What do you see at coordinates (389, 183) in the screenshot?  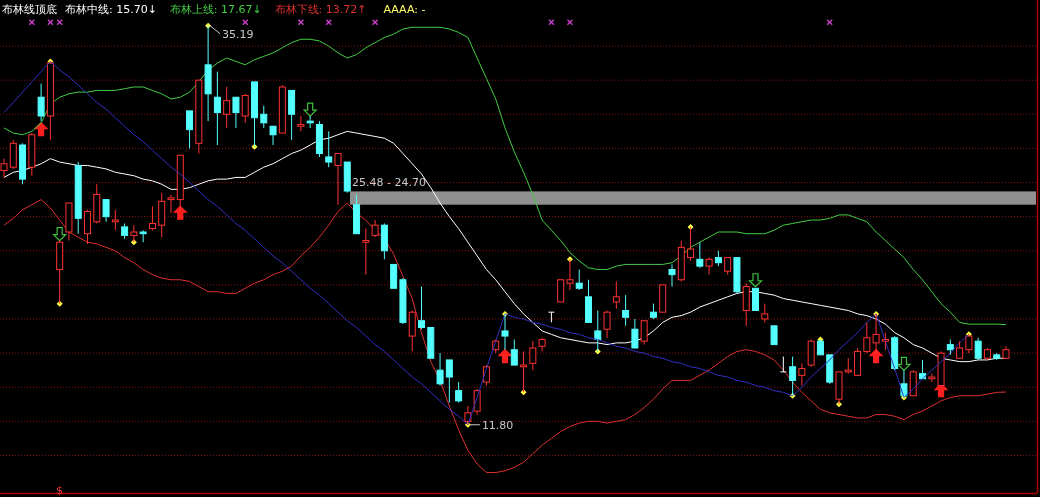 I see `band-label: 25.48 - 24.70` at bounding box center [389, 183].